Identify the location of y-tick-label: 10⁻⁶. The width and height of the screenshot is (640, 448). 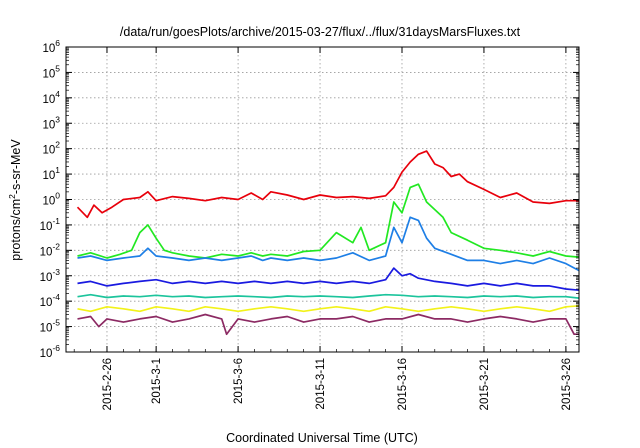
(50, 351).